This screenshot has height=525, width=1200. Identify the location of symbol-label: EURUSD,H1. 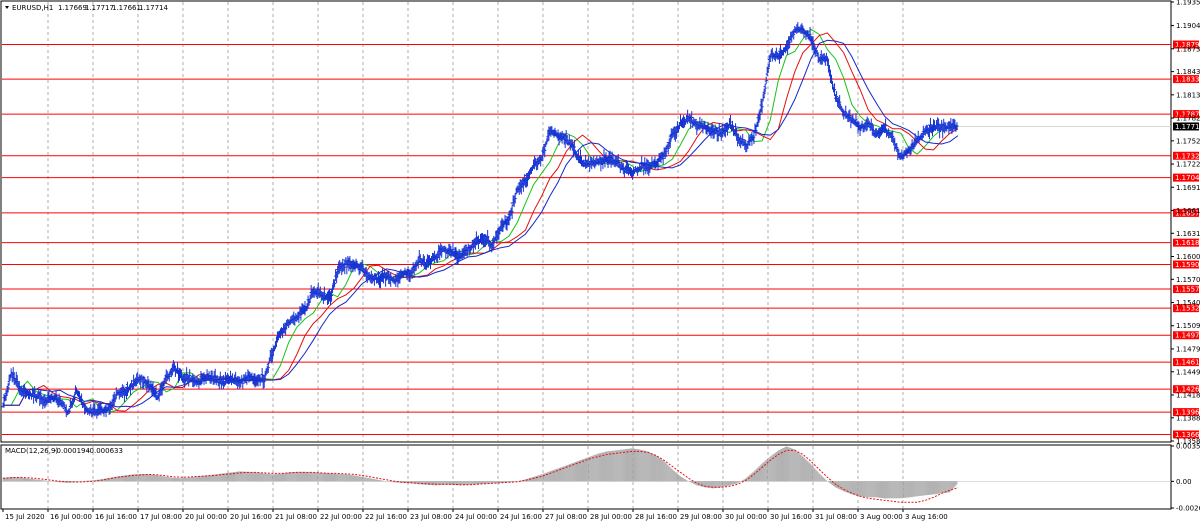
(32, 8).